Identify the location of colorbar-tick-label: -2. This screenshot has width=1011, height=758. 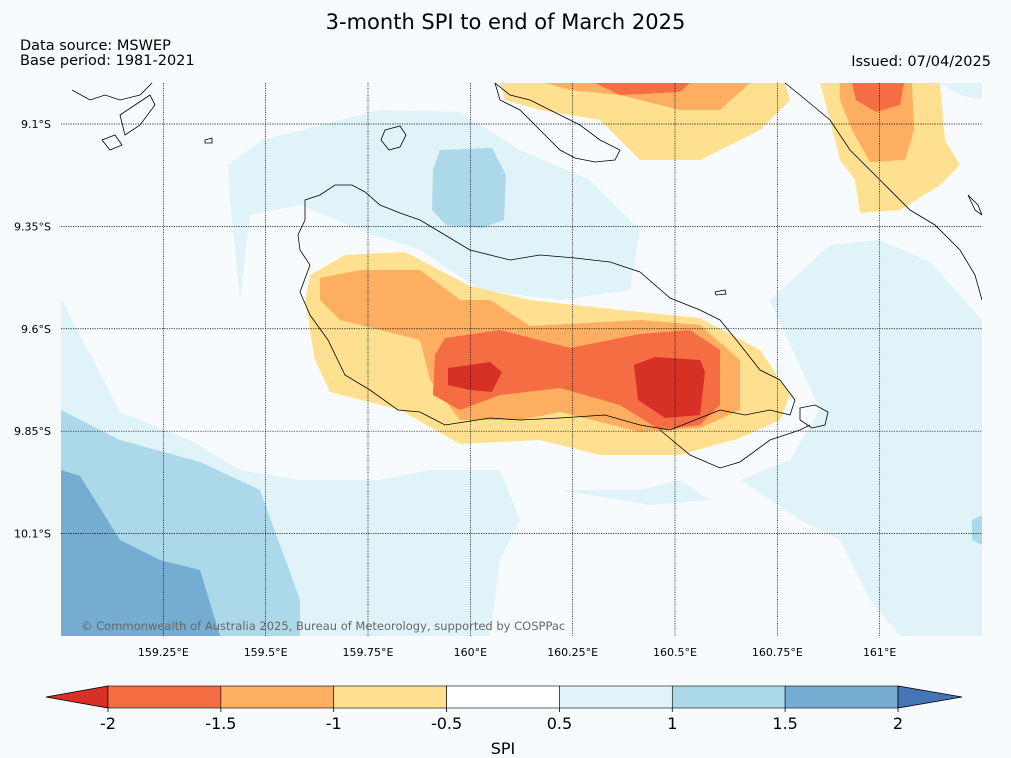
(108, 723).